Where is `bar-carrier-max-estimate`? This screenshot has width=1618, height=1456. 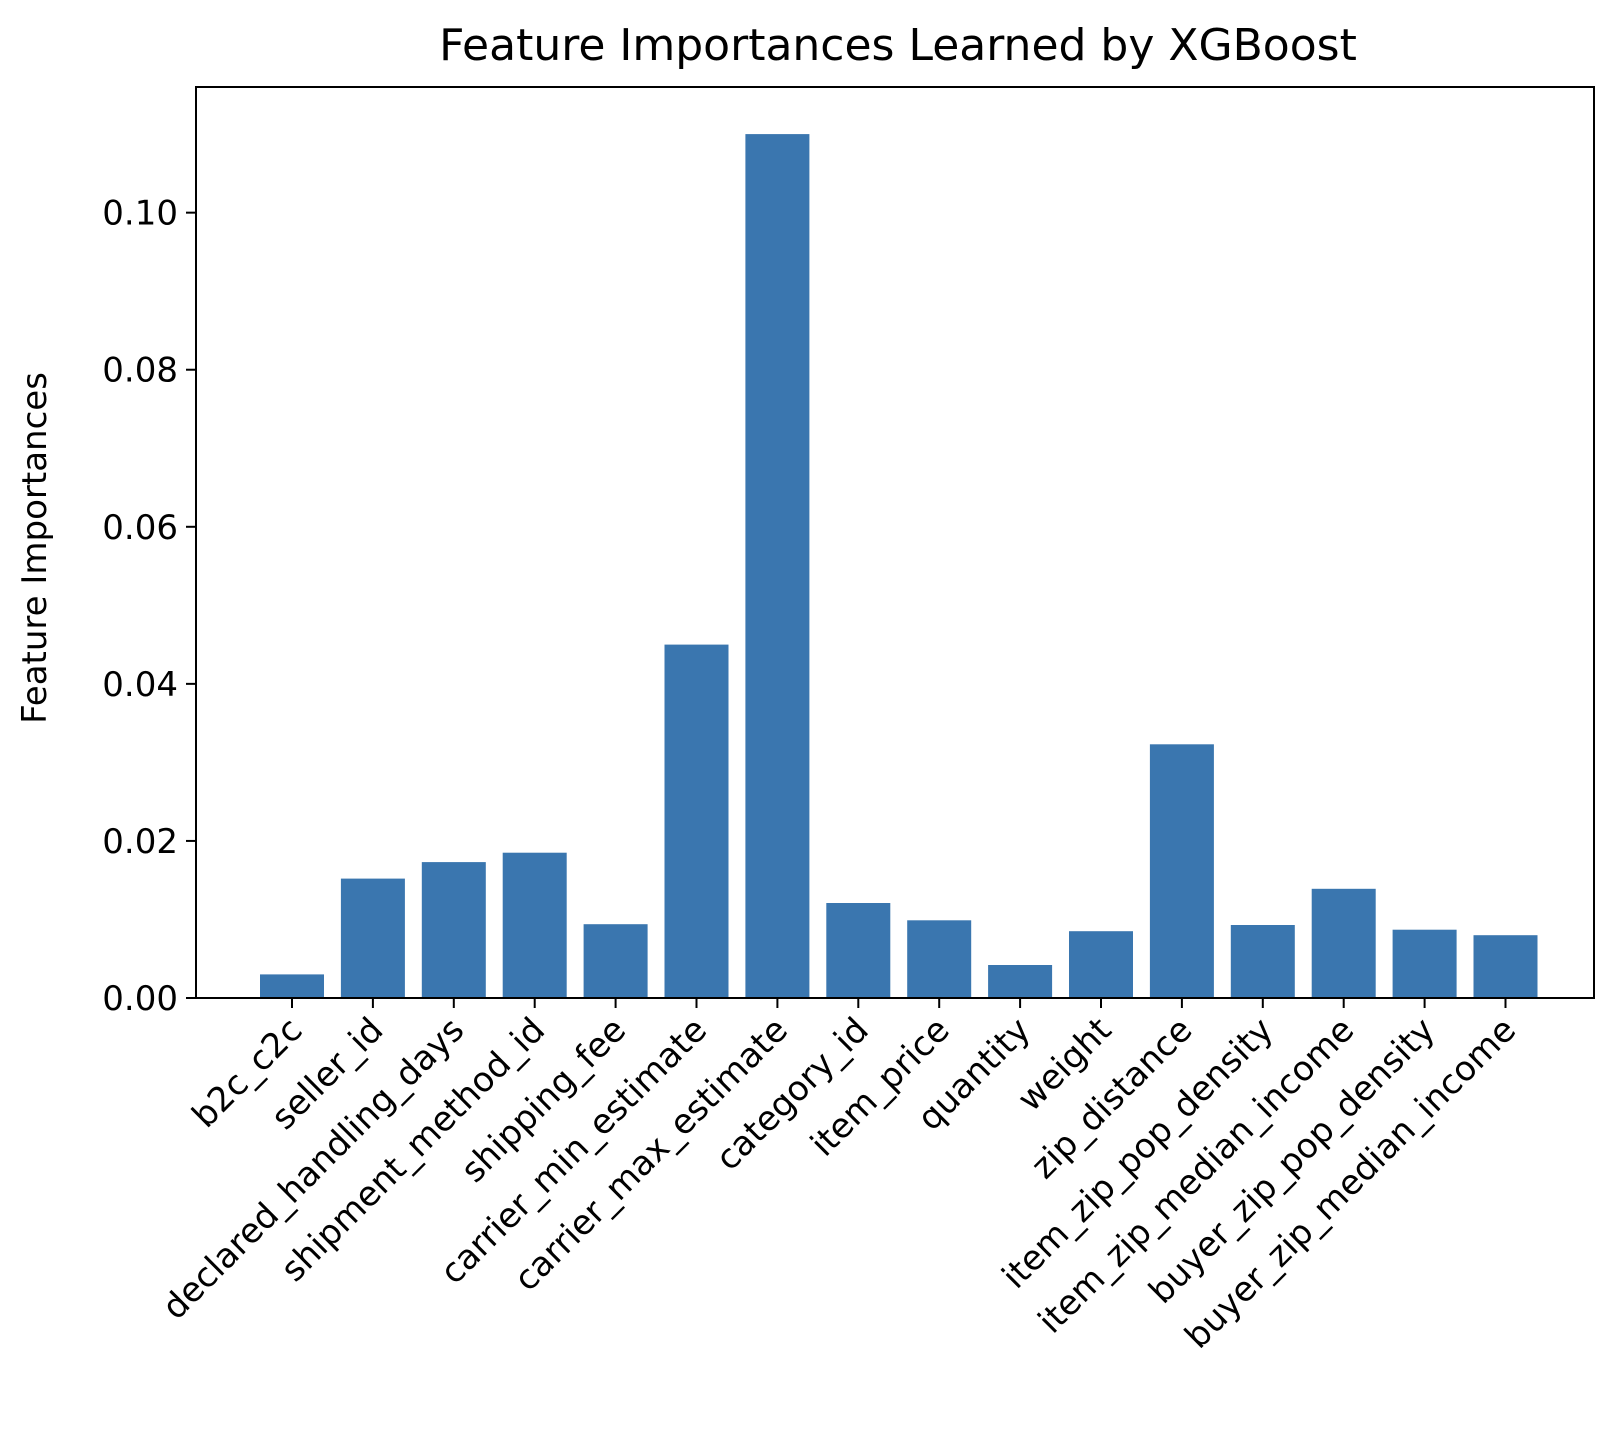 bar-carrier-max-estimate is located at coordinates (777, 566).